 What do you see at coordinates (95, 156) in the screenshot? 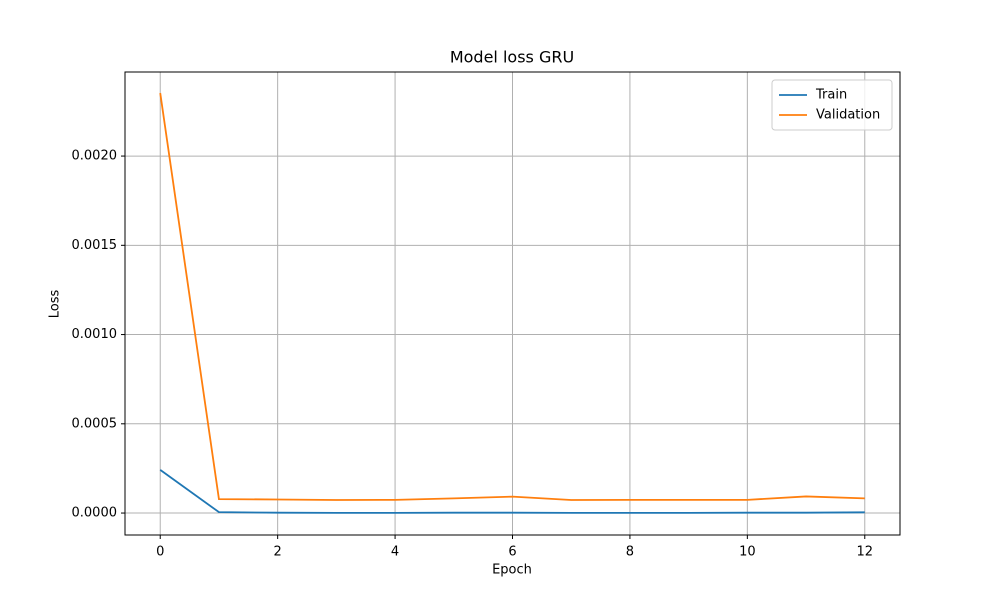
I see `y-tick-label: 0.0020` at bounding box center [95, 156].